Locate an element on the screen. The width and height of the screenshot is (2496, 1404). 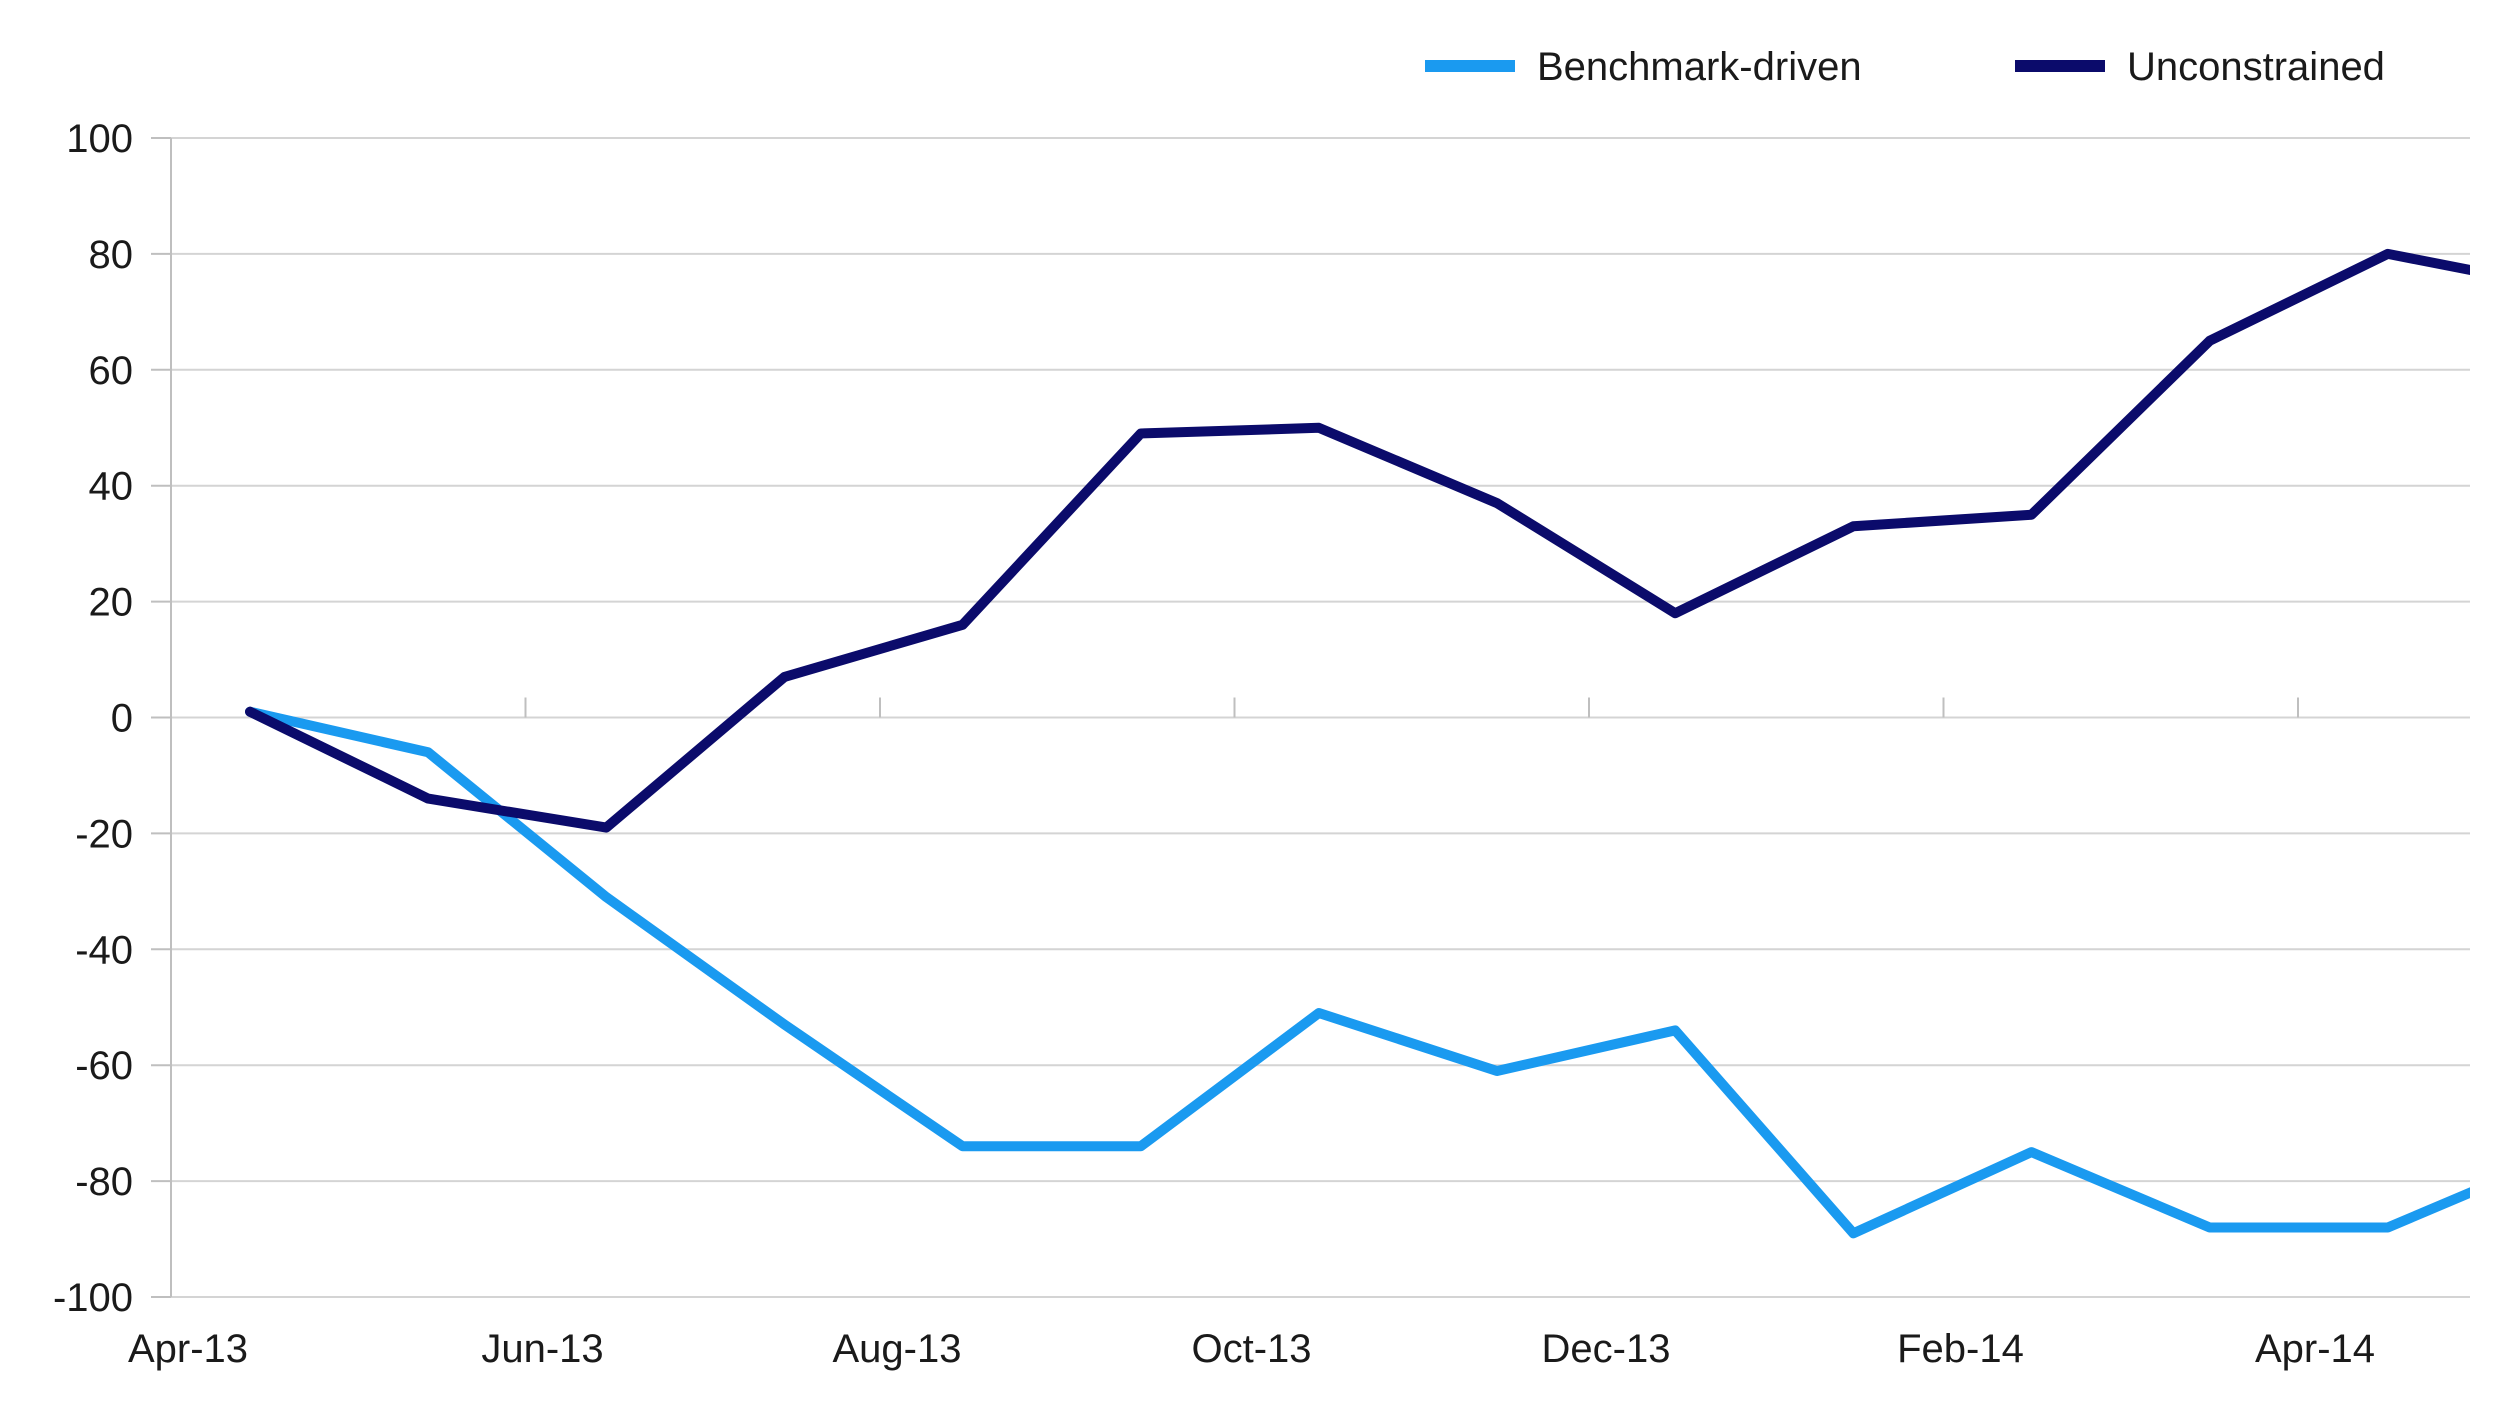
x-tick-label: Jun-13 is located at coordinates (542, 1349).